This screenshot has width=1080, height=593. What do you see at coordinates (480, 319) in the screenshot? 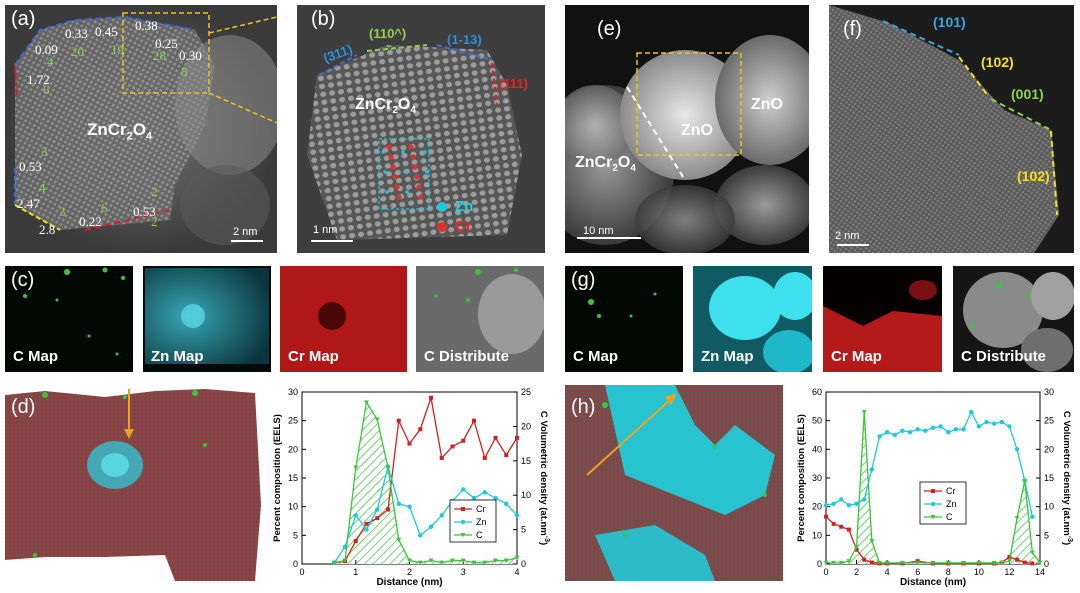
I see `panel-c-c-distribute: C Distribute` at bounding box center [480, 319].